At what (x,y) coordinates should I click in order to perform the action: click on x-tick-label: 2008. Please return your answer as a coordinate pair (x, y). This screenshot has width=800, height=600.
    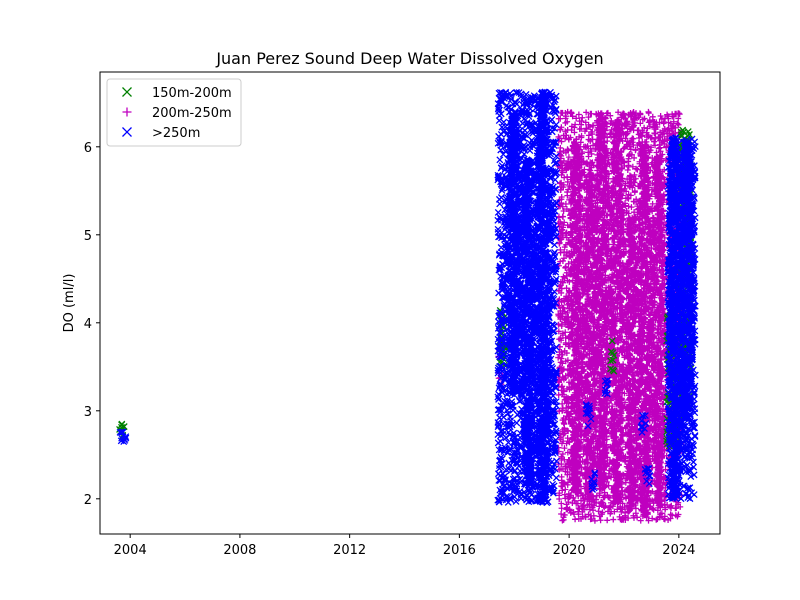
    Looking at the image, I should click on (239, 550).